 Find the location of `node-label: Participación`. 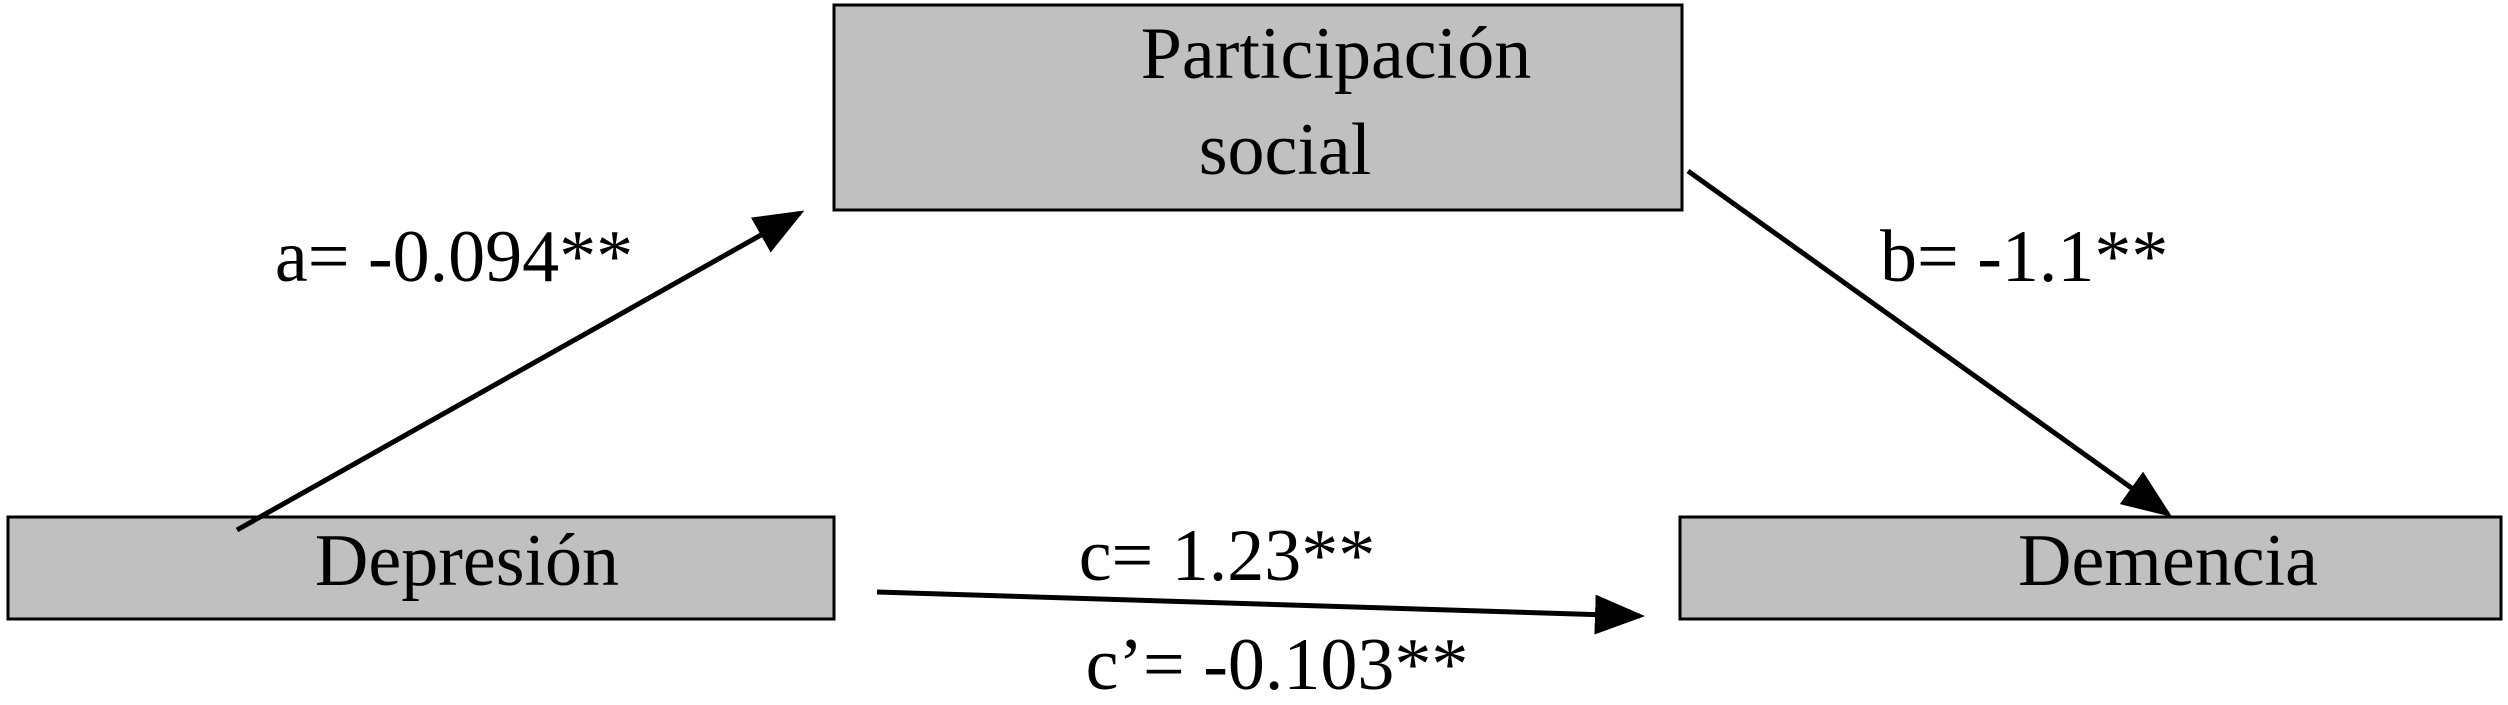

node-label: Participación is located at coordinates (1336, 54).